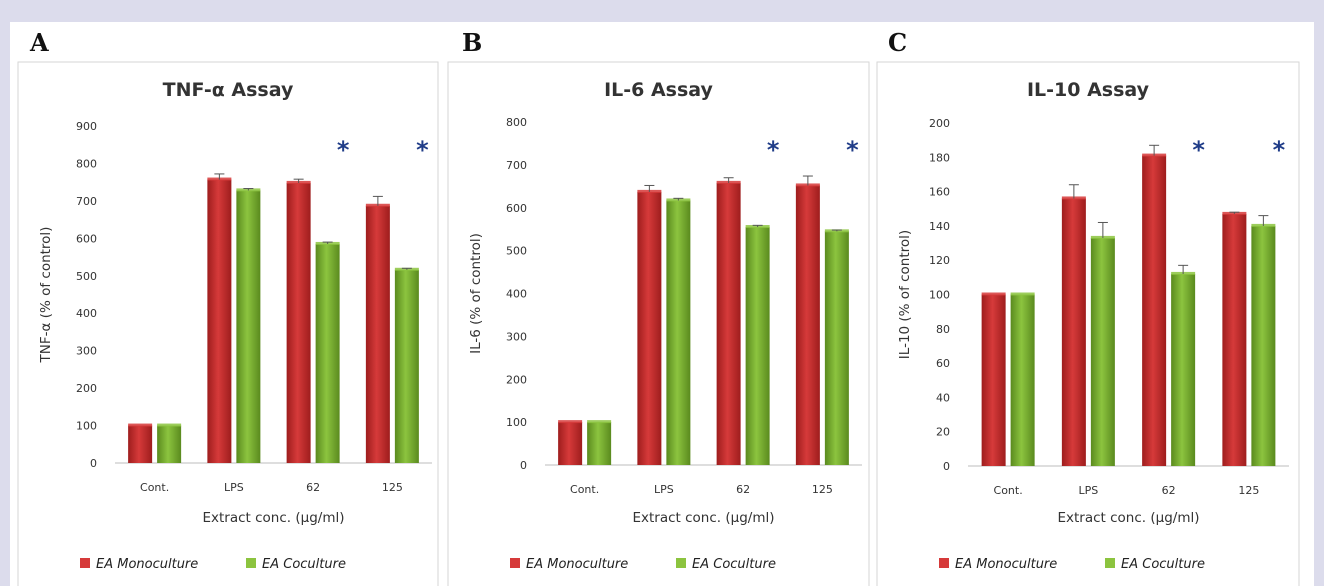 The image size is (1324, 586). Describe the element at coordinates (5, 293) in the screenshot. I see `left-margin-band` at that location.